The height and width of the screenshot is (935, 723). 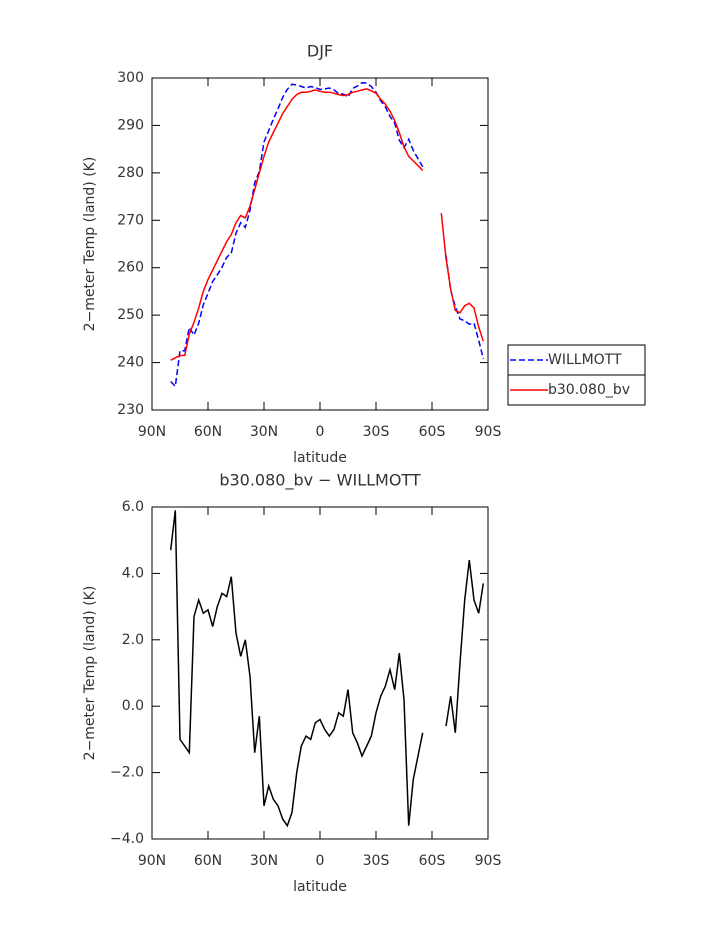 I want to click on y-tick-label: 2.0, so click(x=133, y=640).